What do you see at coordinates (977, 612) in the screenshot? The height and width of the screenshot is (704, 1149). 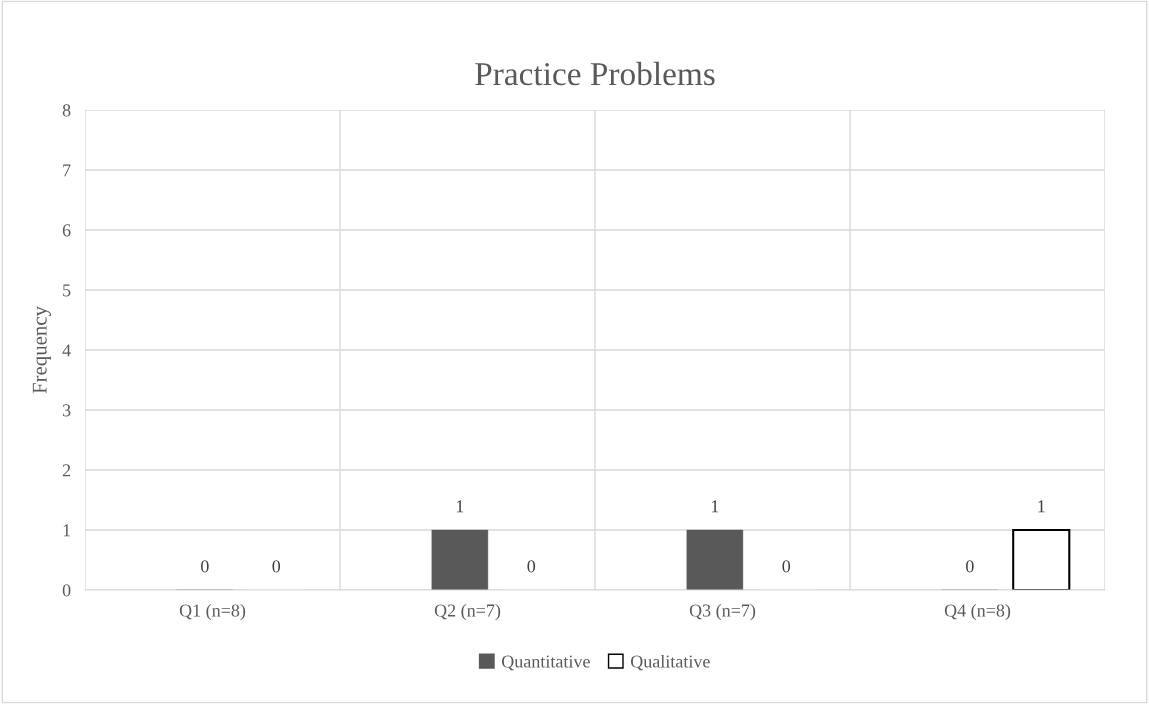 I see `x-tick-label: Q4 (n=8)` at bounding box center [977, 612].